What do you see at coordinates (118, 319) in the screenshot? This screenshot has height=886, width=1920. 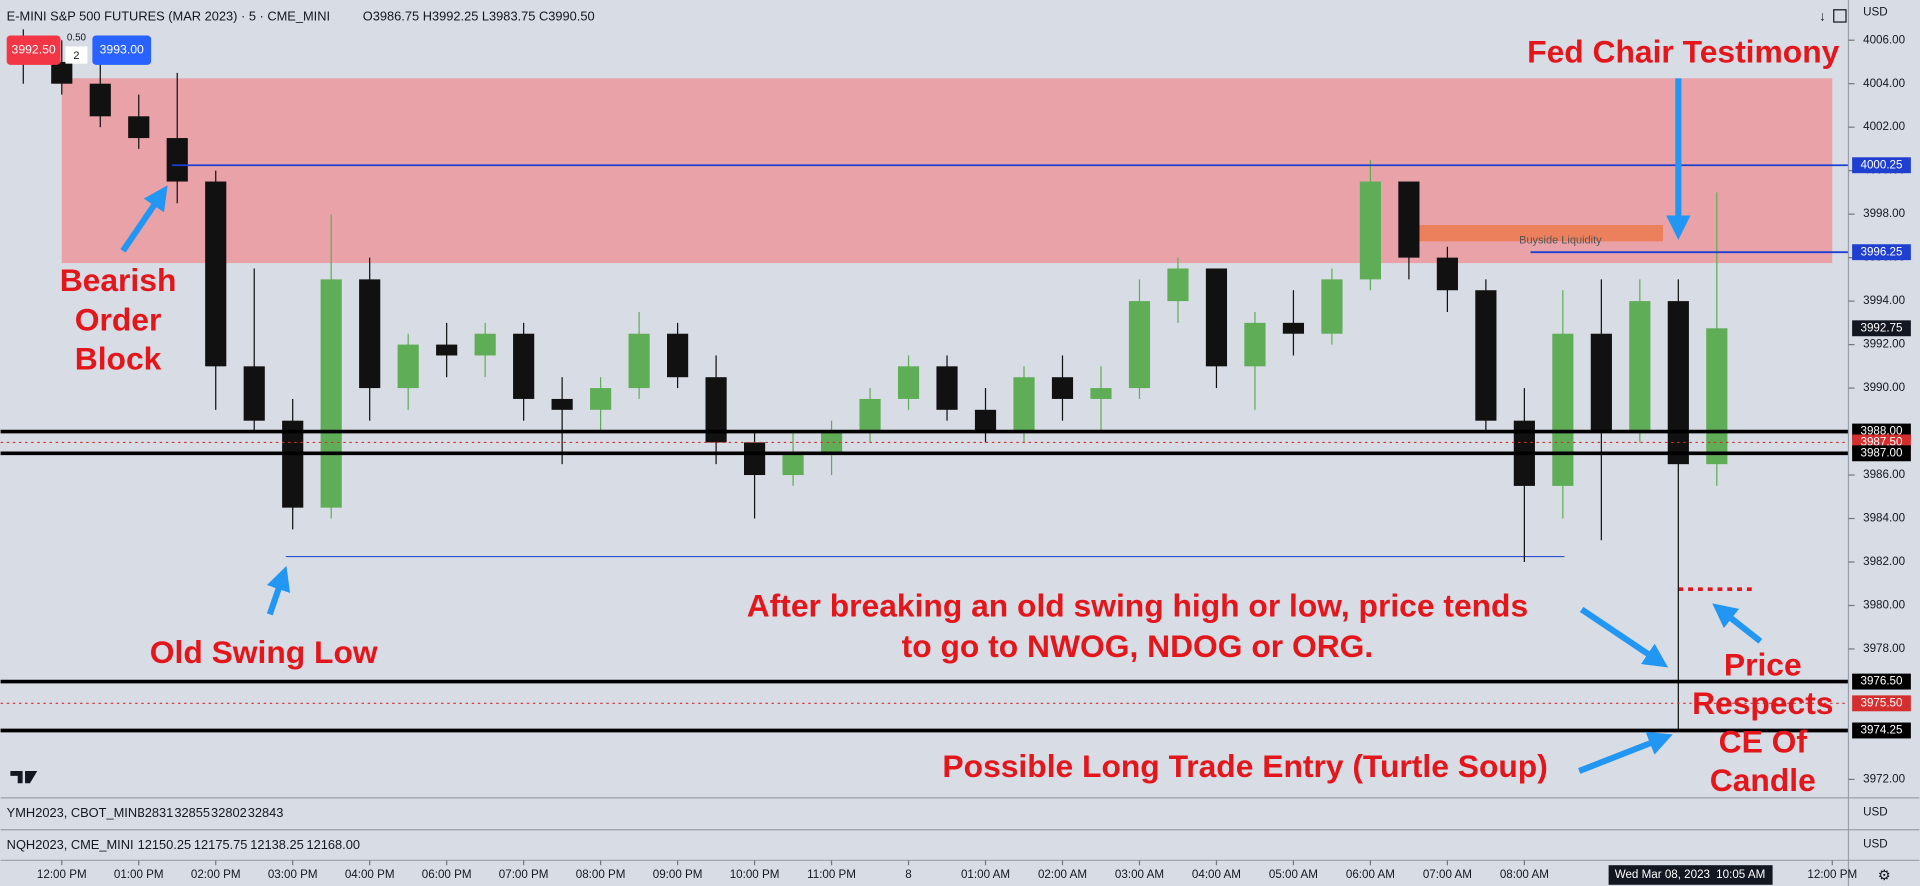 I see `annotation: Order` at bounding box center [118, 319].